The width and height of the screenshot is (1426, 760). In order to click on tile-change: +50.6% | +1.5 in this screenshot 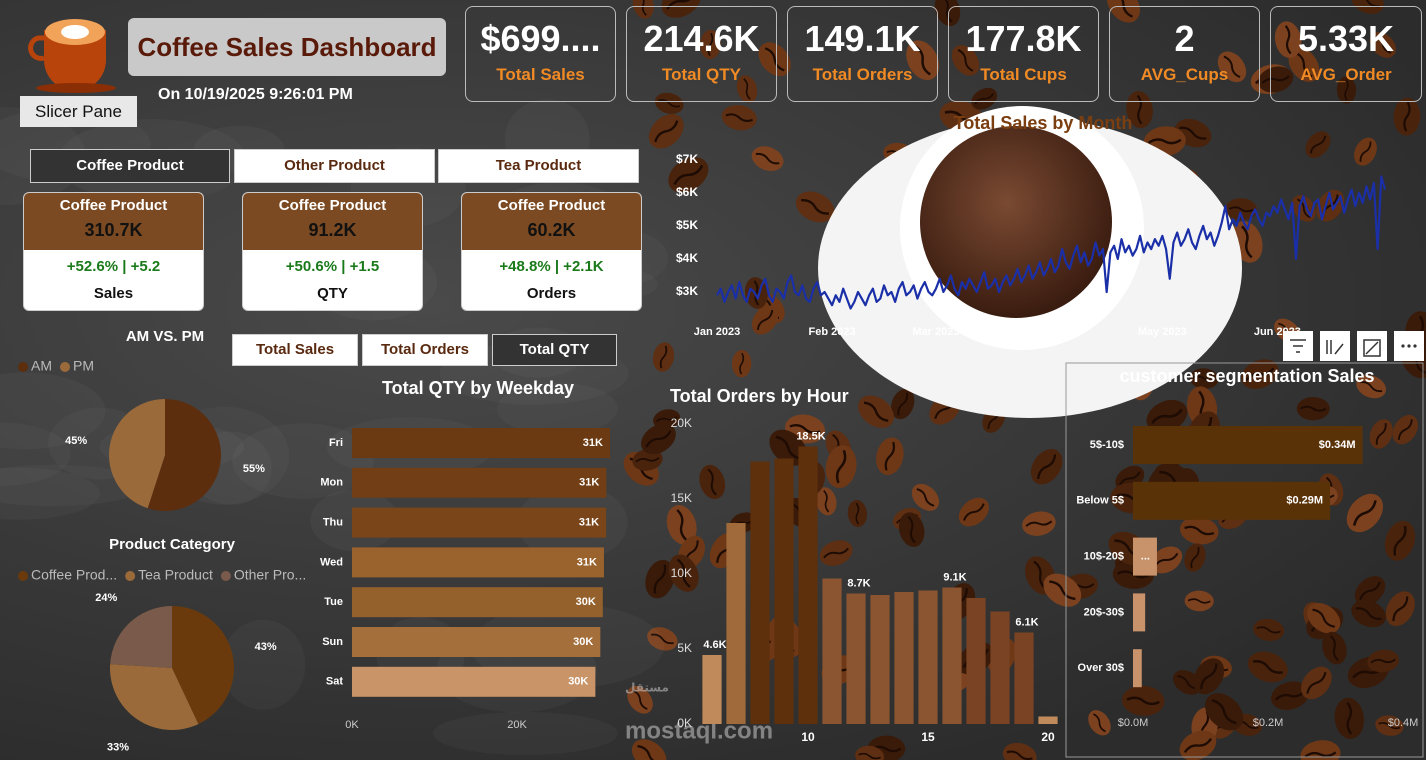, I will do `click(332, 266)`.